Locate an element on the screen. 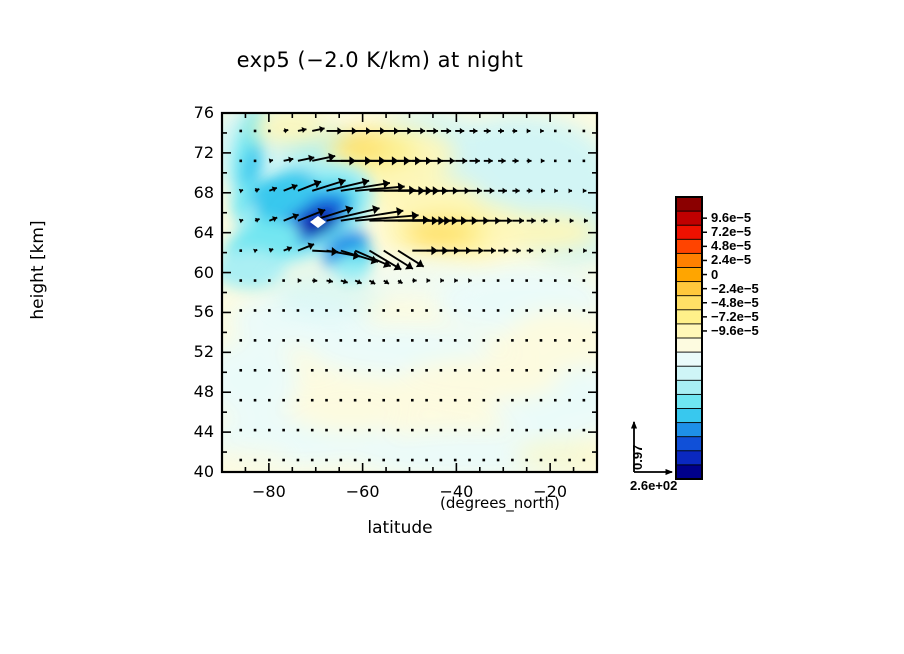 This screenshot has height=654, width=904. y-tick-label: 72 is located at coordinates (203, 152).